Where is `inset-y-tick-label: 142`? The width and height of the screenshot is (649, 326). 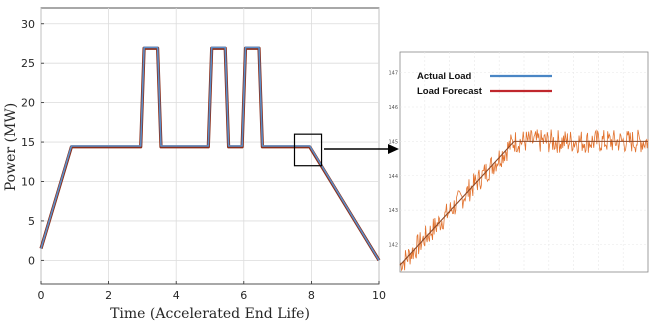
inset-y-tick-label: 142 is located at coordinates (393, 246).